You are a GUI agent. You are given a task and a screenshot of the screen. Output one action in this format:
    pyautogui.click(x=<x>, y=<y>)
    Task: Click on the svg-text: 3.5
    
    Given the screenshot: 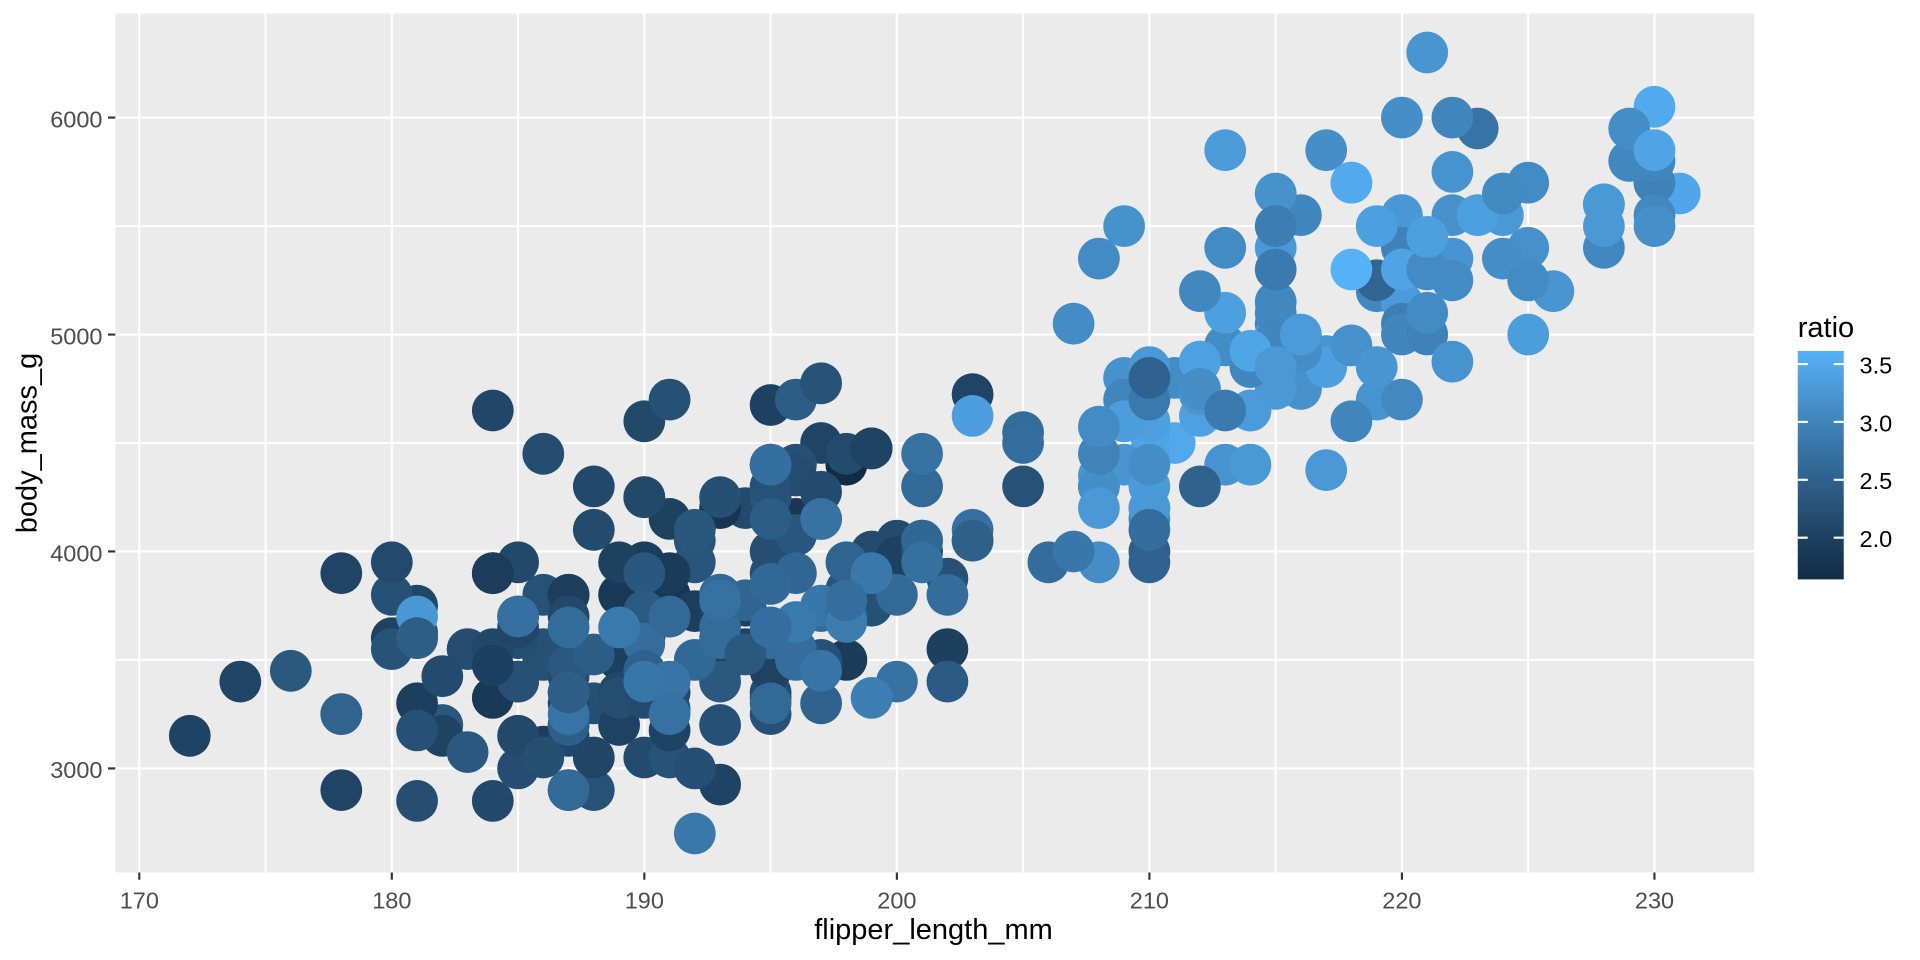 What is the action you would take?
    pyautogui.click(x=1876, y=365)
    